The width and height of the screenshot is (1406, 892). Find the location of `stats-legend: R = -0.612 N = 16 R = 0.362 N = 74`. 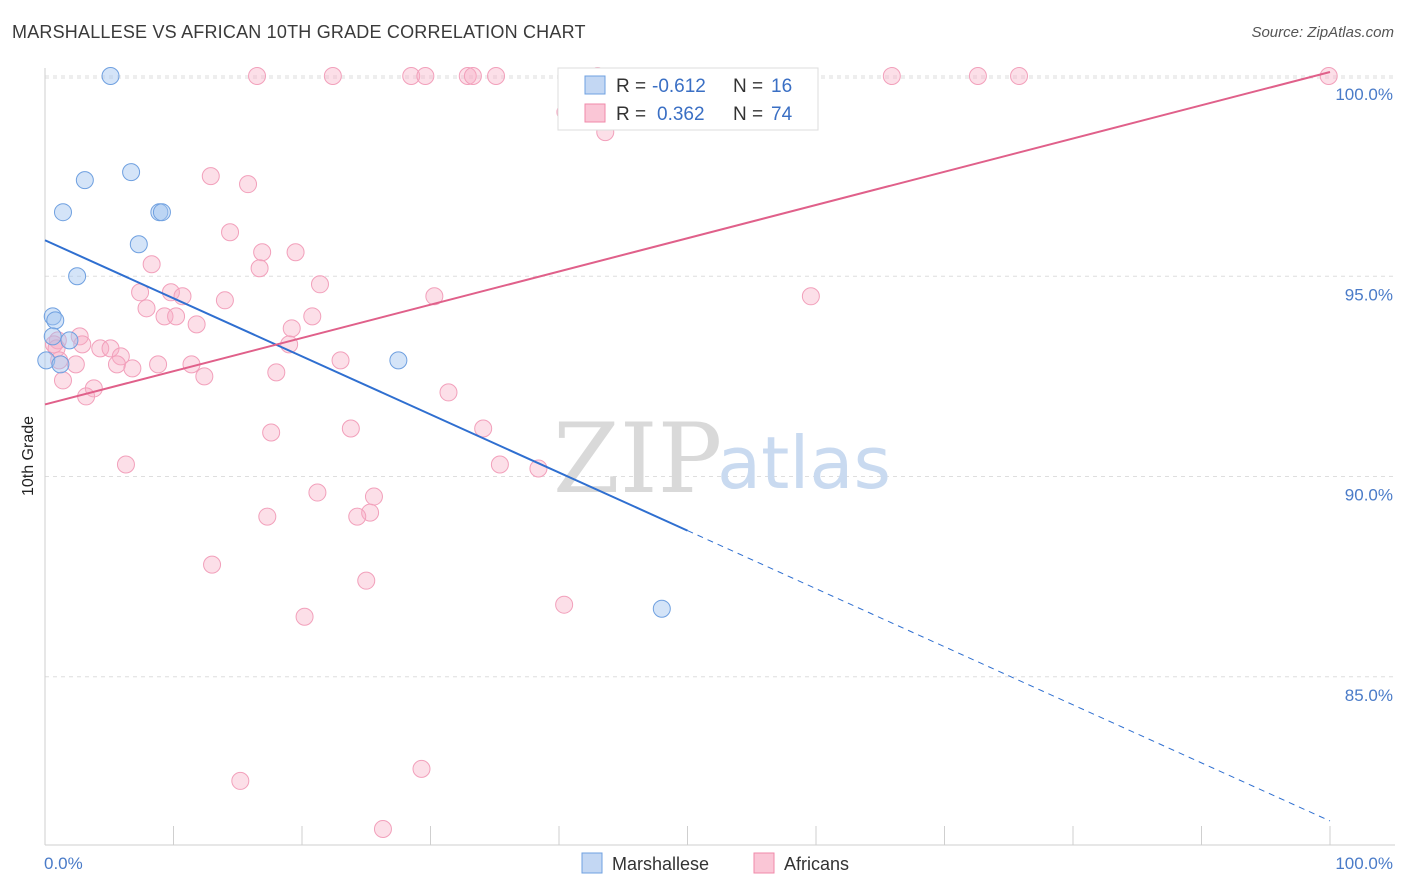

stats-legend: R = -0.612 N = 16 R = 0.362 N = 74 is located at coordinates (688, 99).